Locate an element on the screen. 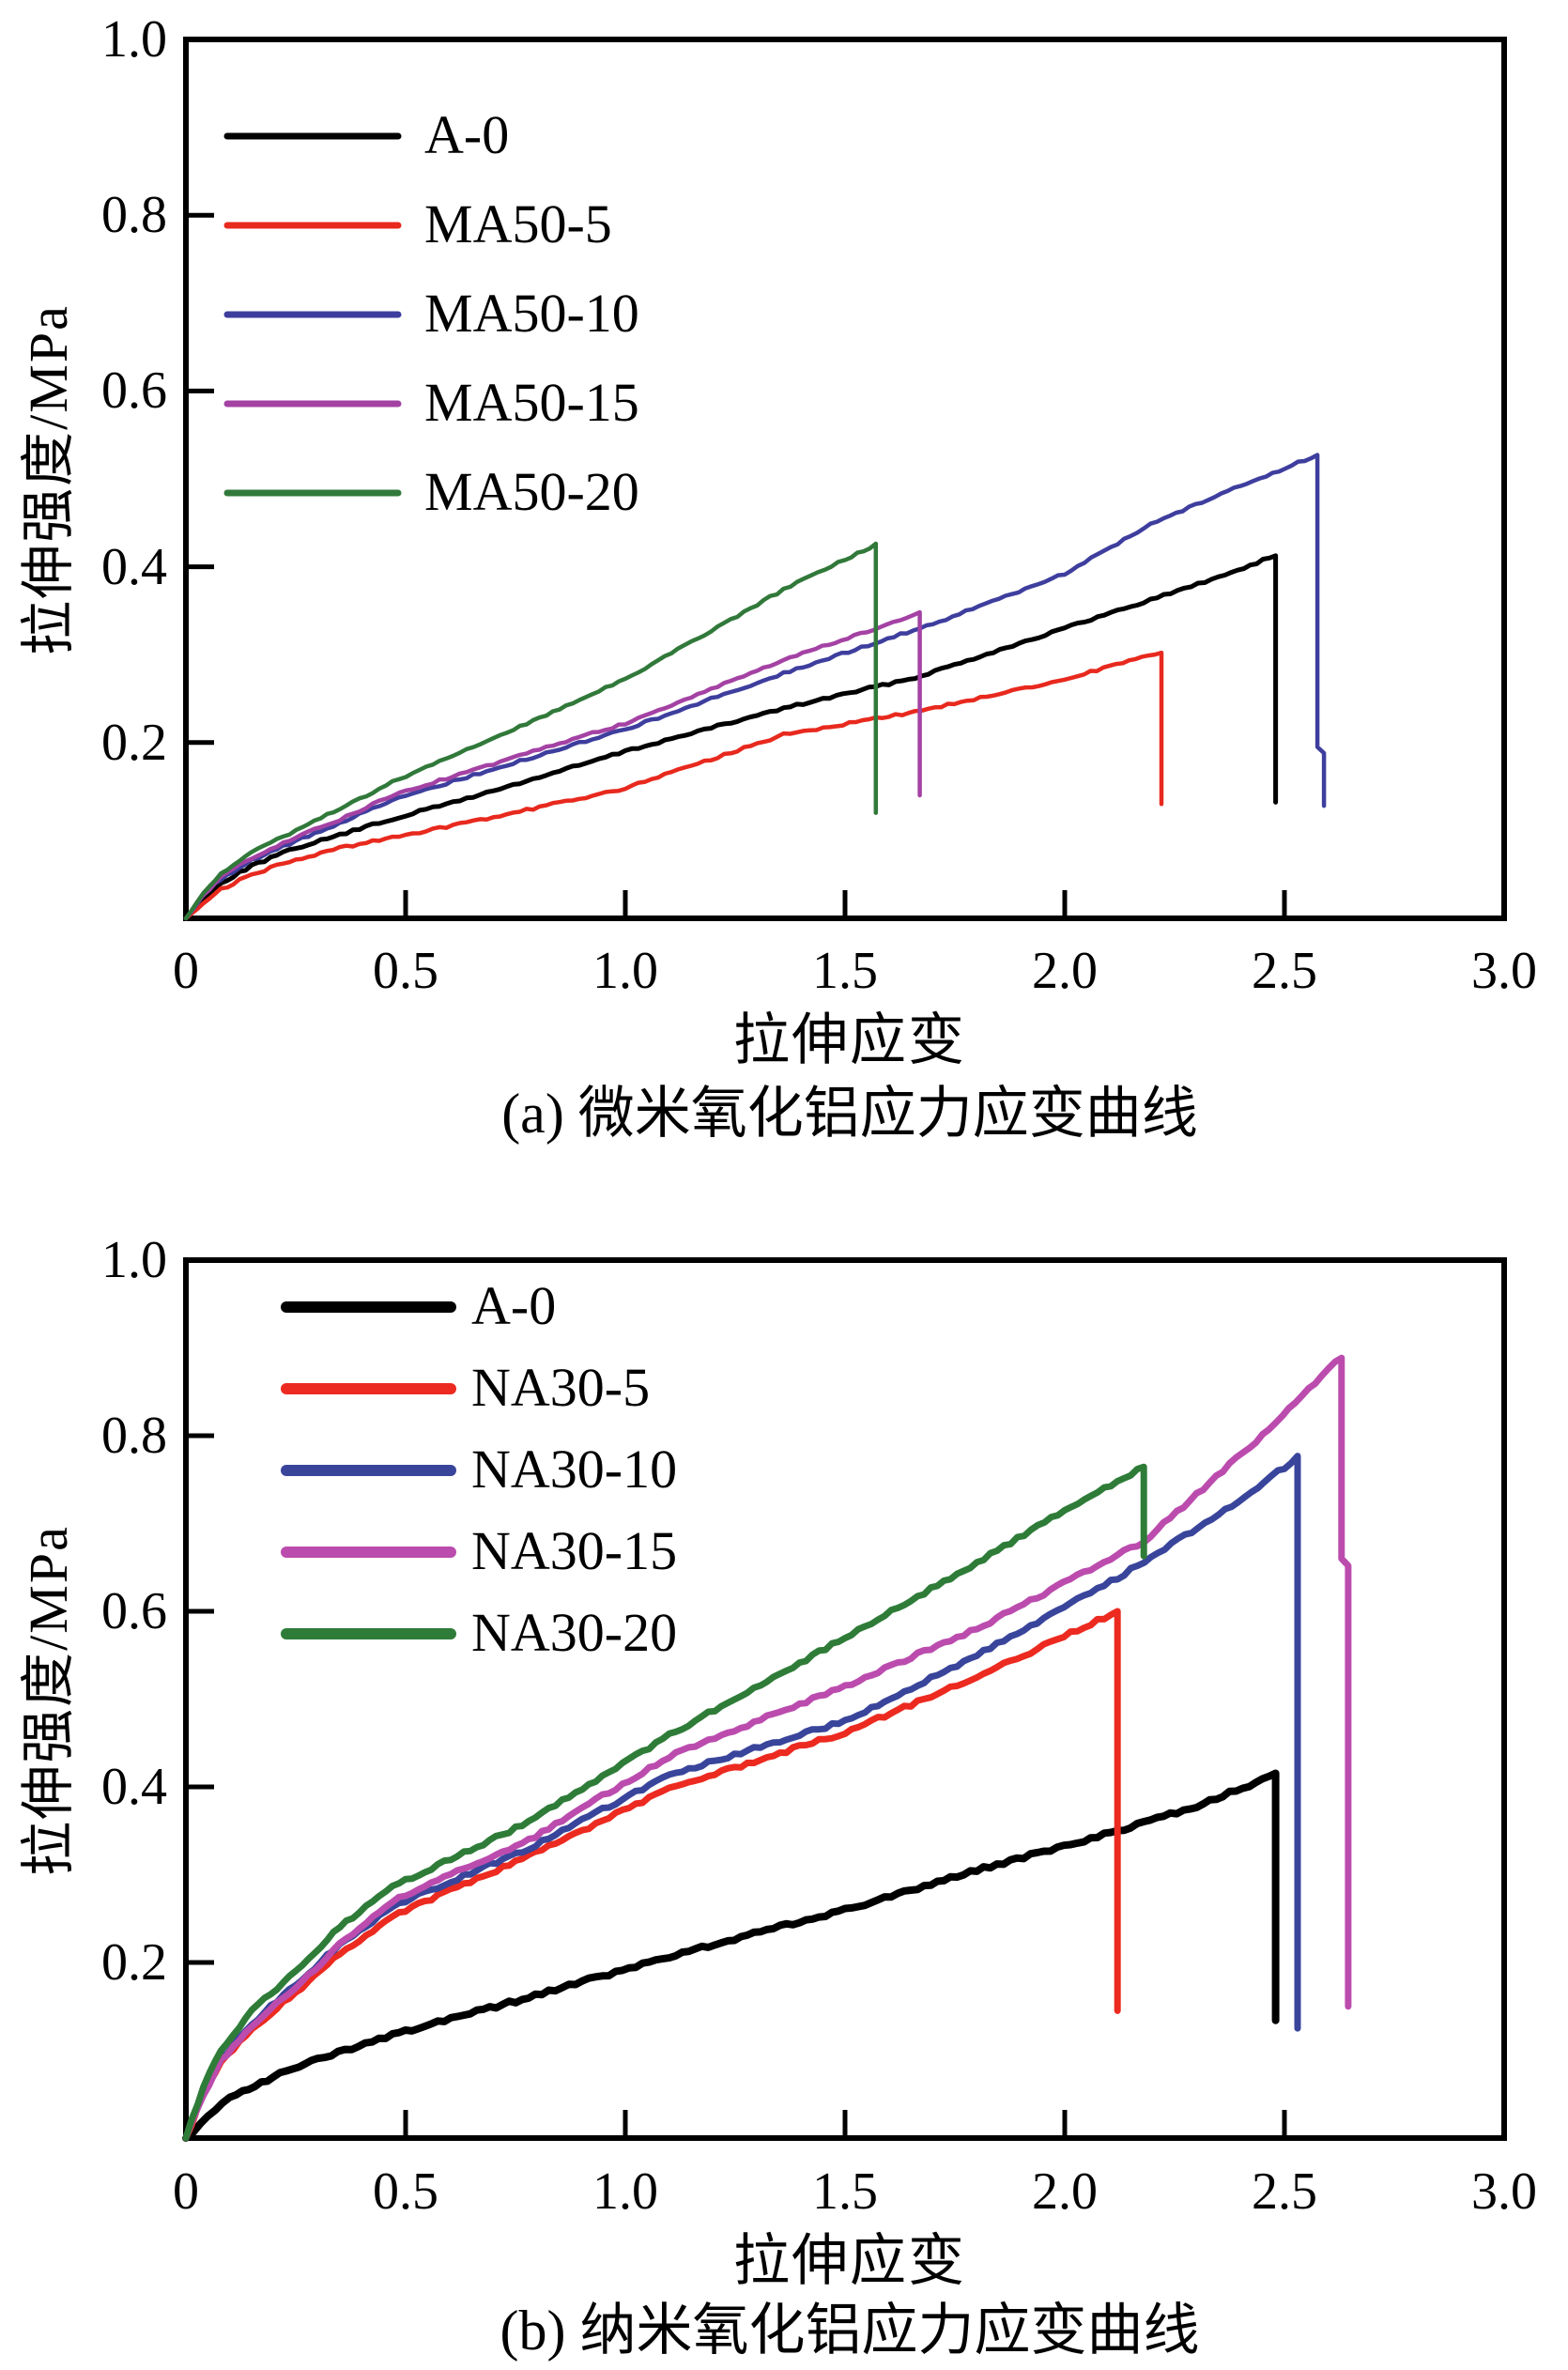 Image resolution: width=1568 pixels, height=2370 pixels. chart-a-legend-label-MA50-5: MA50-5 is located at coordinates (518, 223).